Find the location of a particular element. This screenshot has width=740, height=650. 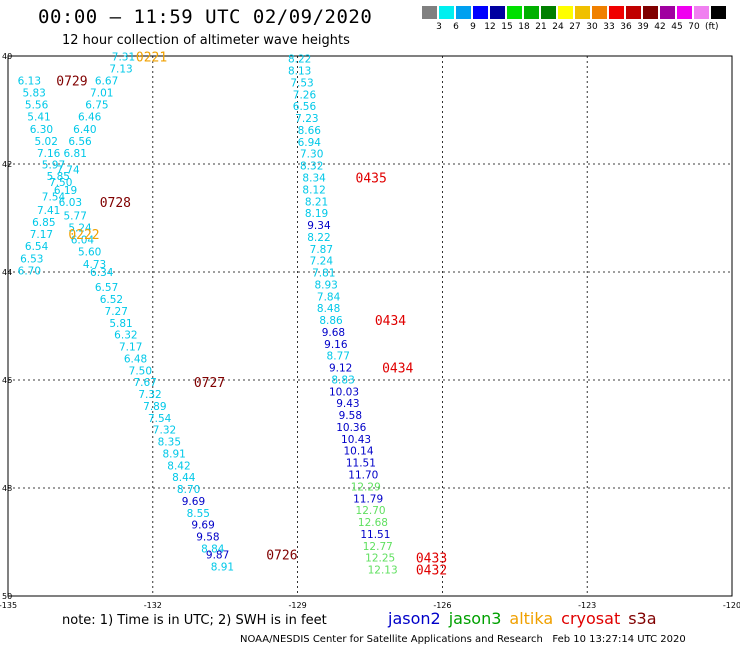

color-scale-label: 15 is located at coordinates (507, 27).